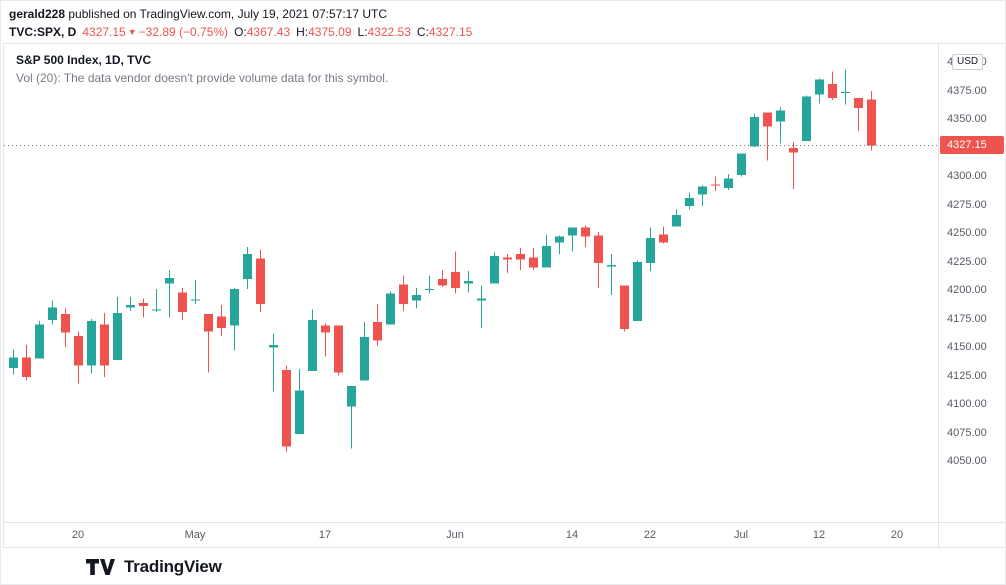 This screenshot has height=585, width=1006. I want to click on time-tick-label: Jun, so click(455, 535).